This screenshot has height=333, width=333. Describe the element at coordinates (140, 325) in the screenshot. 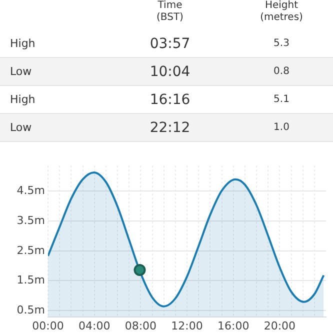

I see `x-tick-label: 08:00` at that location.